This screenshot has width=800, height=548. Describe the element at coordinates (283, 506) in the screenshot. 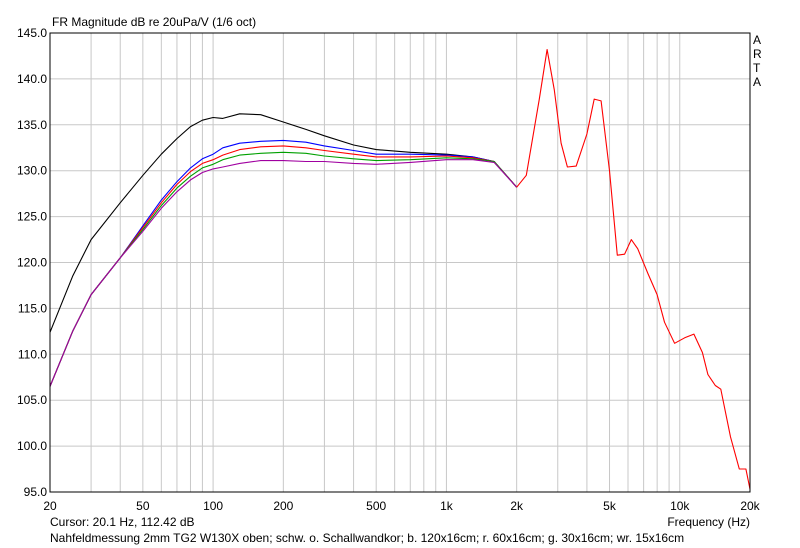

I see `x-tick-label-3: 200` at that location.